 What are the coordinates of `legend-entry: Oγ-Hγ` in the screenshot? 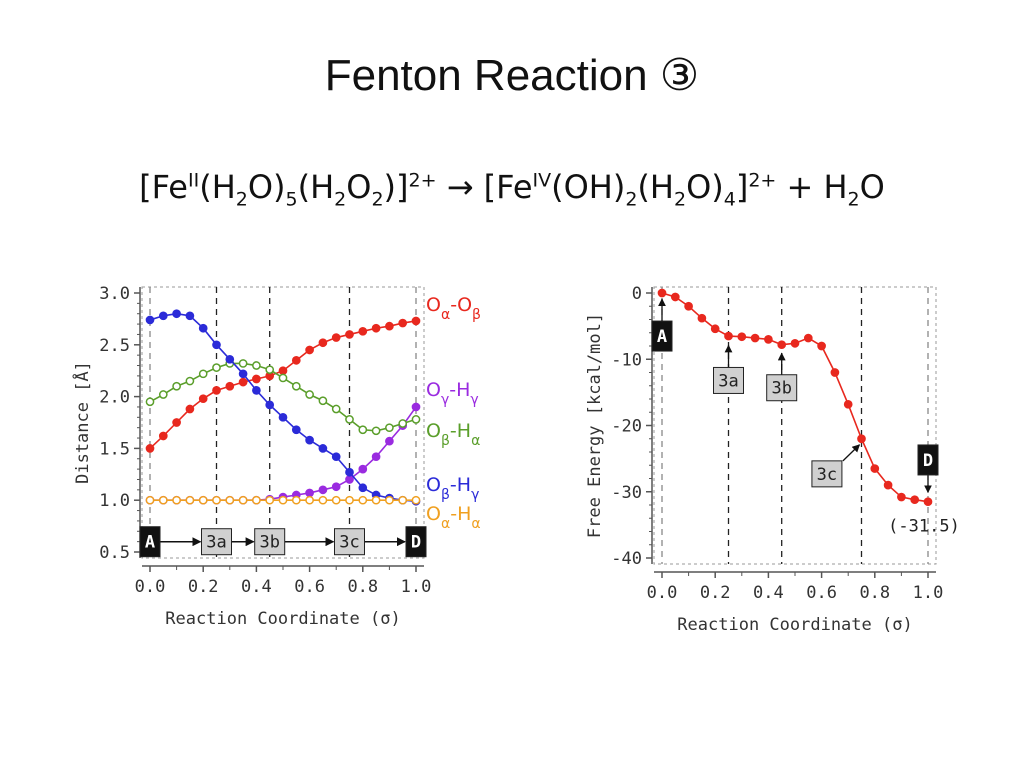 It's located at (452, 393).